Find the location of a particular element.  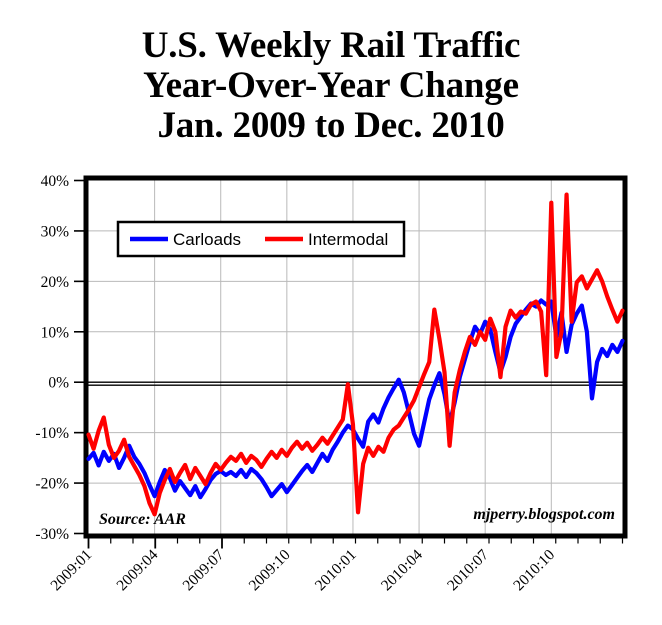

y-axis-tick-label: 40% is located at coordinates (55, 181).